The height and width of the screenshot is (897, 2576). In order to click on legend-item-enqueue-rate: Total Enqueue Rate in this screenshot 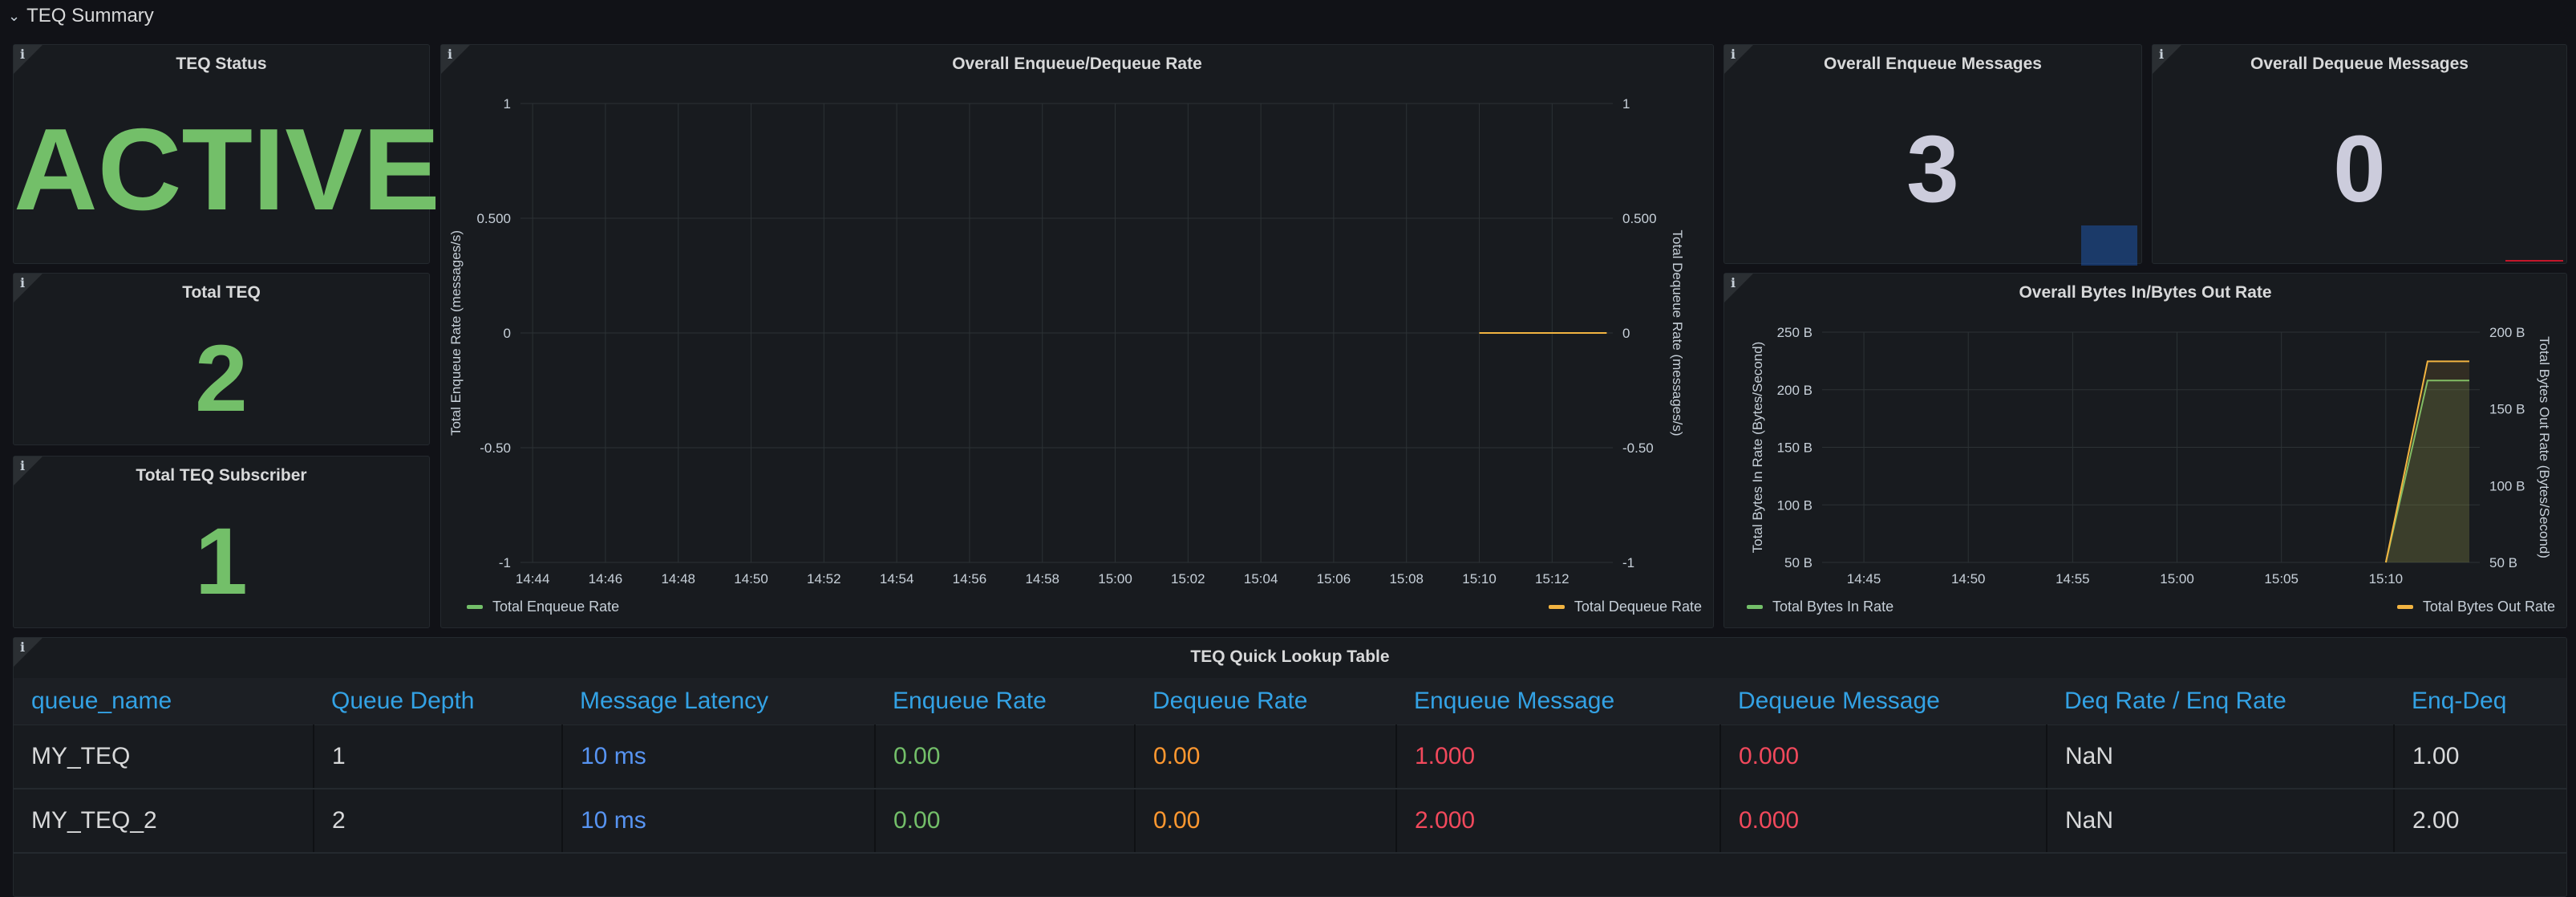, I will do `click(543, 607)`.